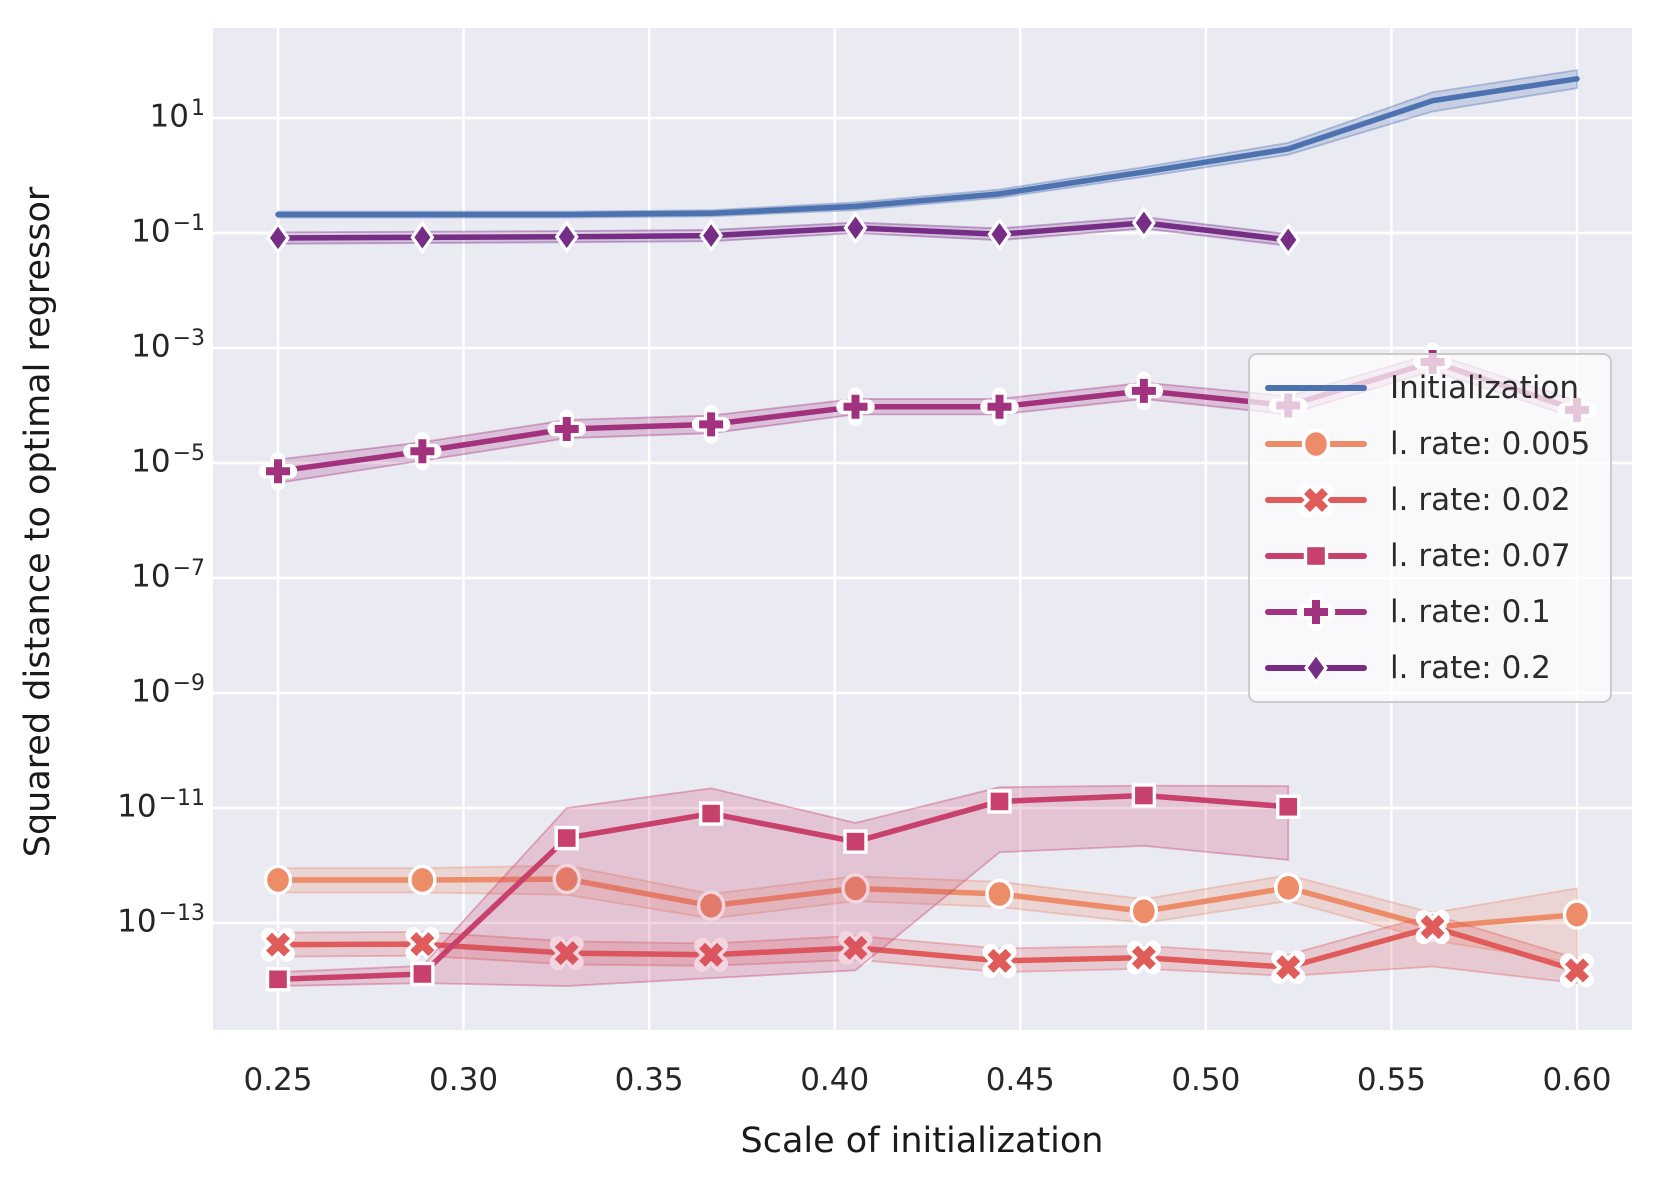  Describe the element at coordinates (1490, 444) in the screenshot. I see `legend-label: l. rate: 0.005` at that location.